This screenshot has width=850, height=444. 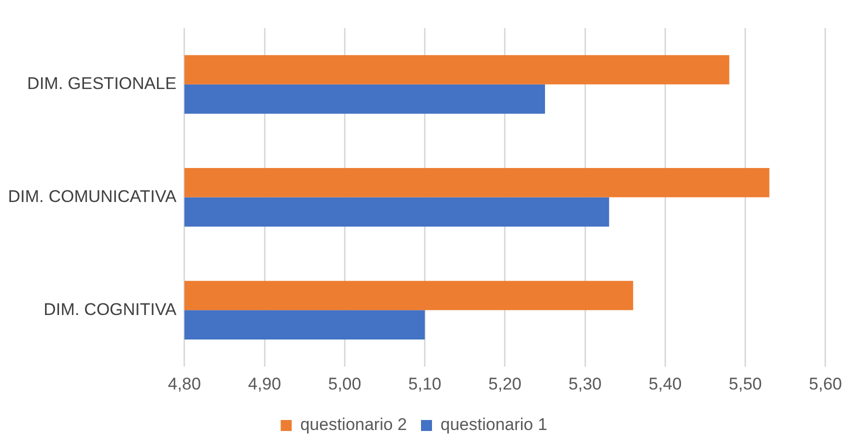 What do you see at coordinates (354, 424) in the screenshot?
I see `legend-label: questionario 2` at bounding box center [354, 424].